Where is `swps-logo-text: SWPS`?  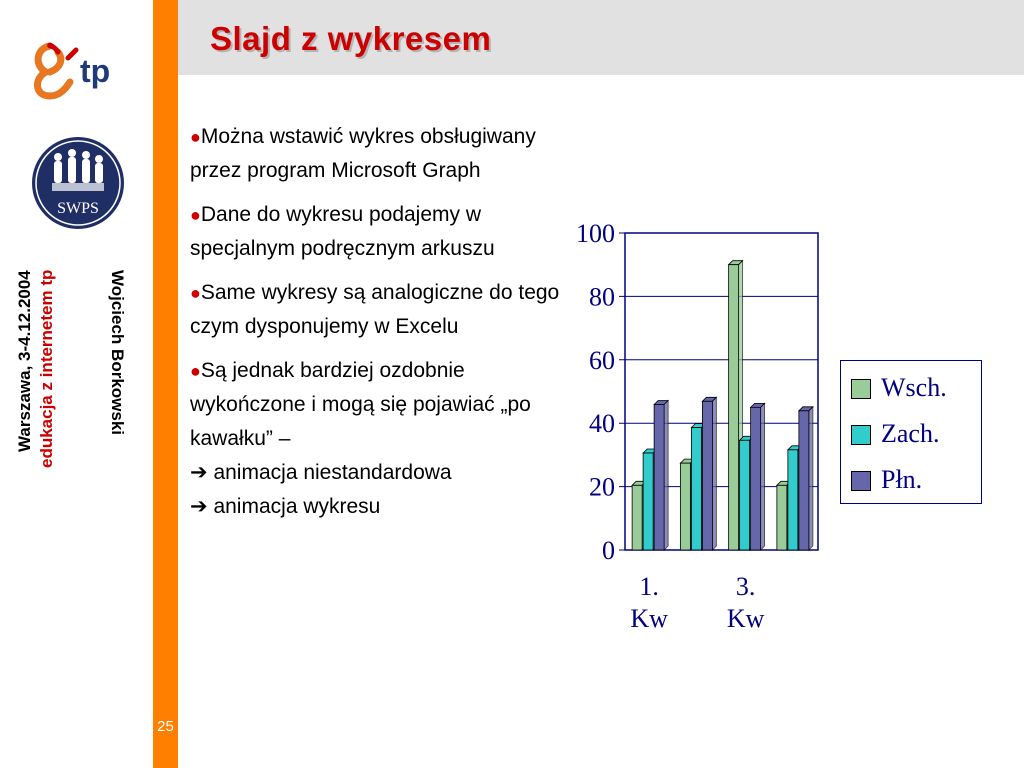
swps-logo-text: SWPS is located at coordinates (78, 208).